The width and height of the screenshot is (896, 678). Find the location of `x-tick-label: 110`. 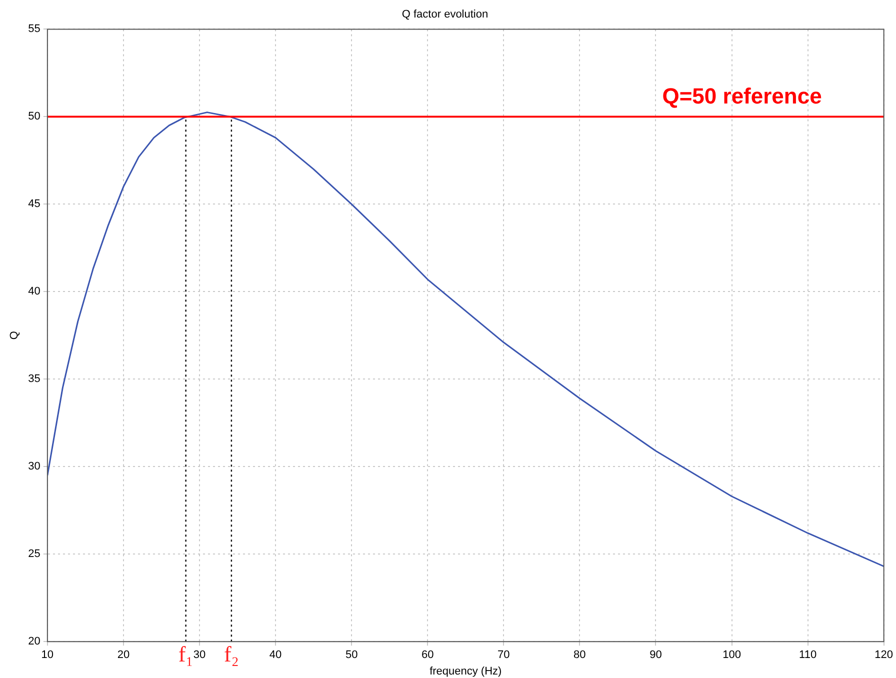

x-tick-label: 110 is located at coordinates (808, 655).